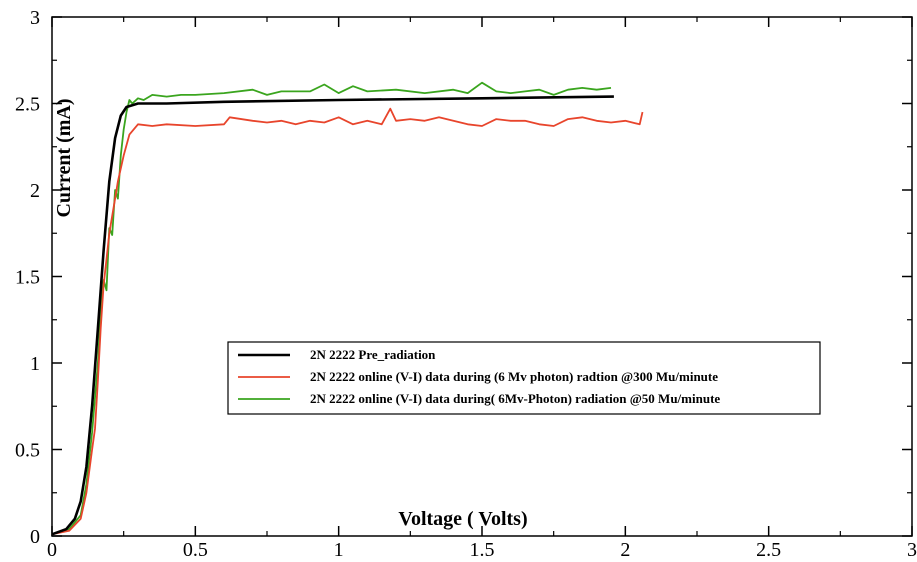 Image resolution: width=917 pixels, height=562 pixels. I want to click on x-tick-label: 0, so click(52, 550).